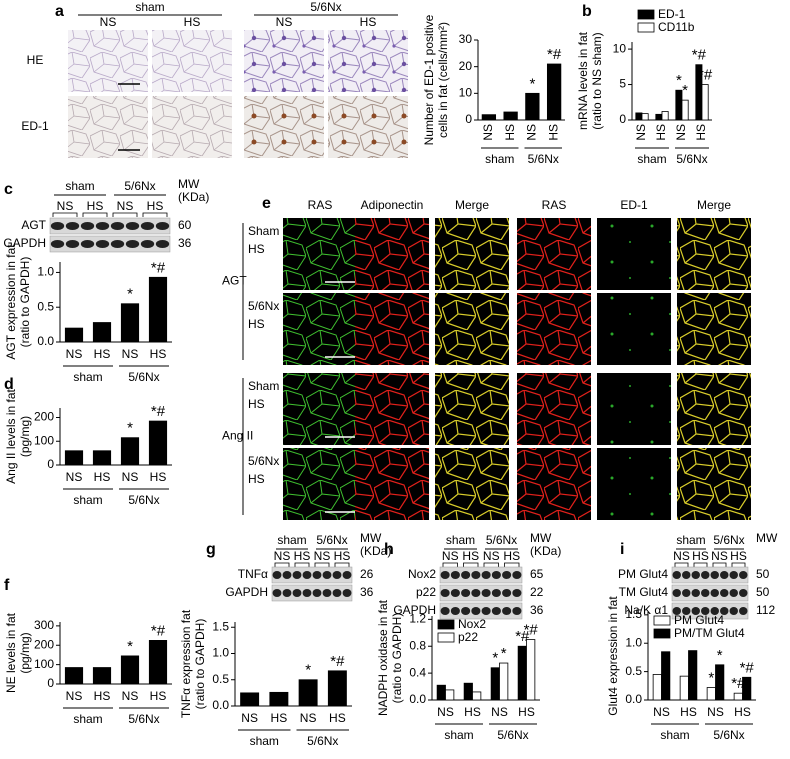 The height and width of the screenshot is (759, 790). Describe the element at coordinates (643, 574) in the screenshot. I see `row-label: PM Glut4` at that location.